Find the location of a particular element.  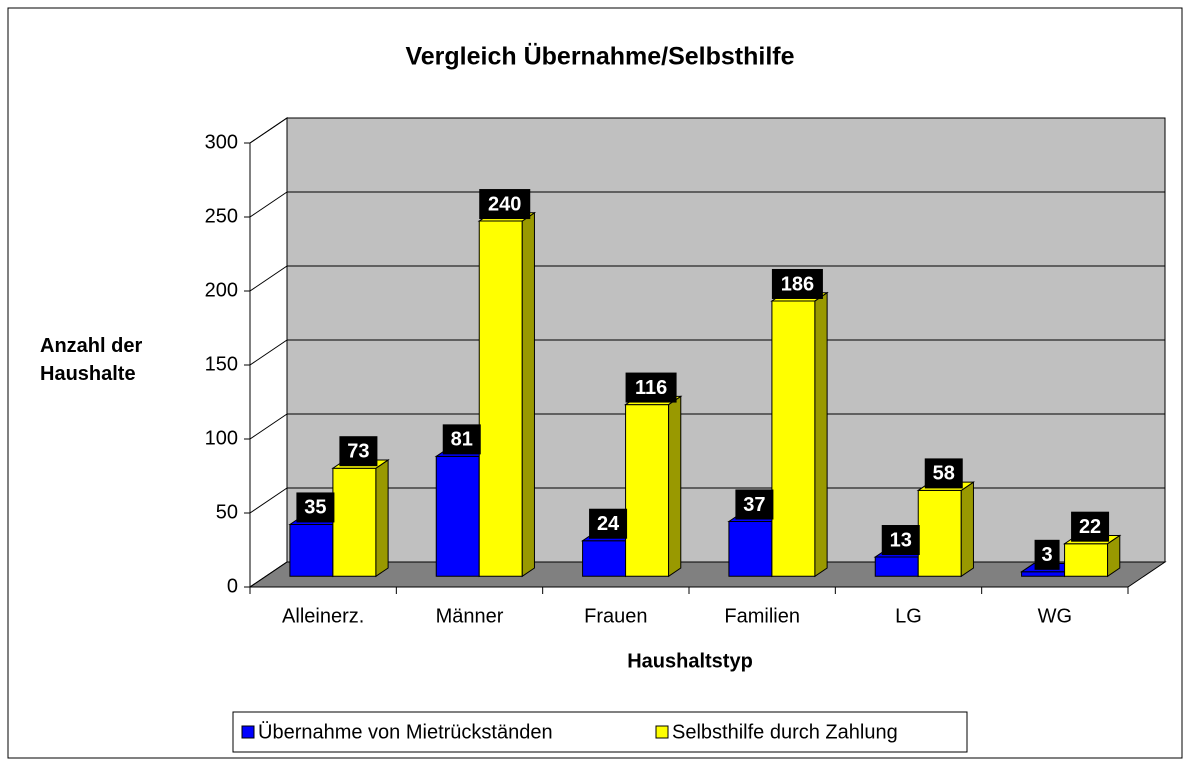

x-tick-label: Alleinerz. is located at coordinates (323, 616).